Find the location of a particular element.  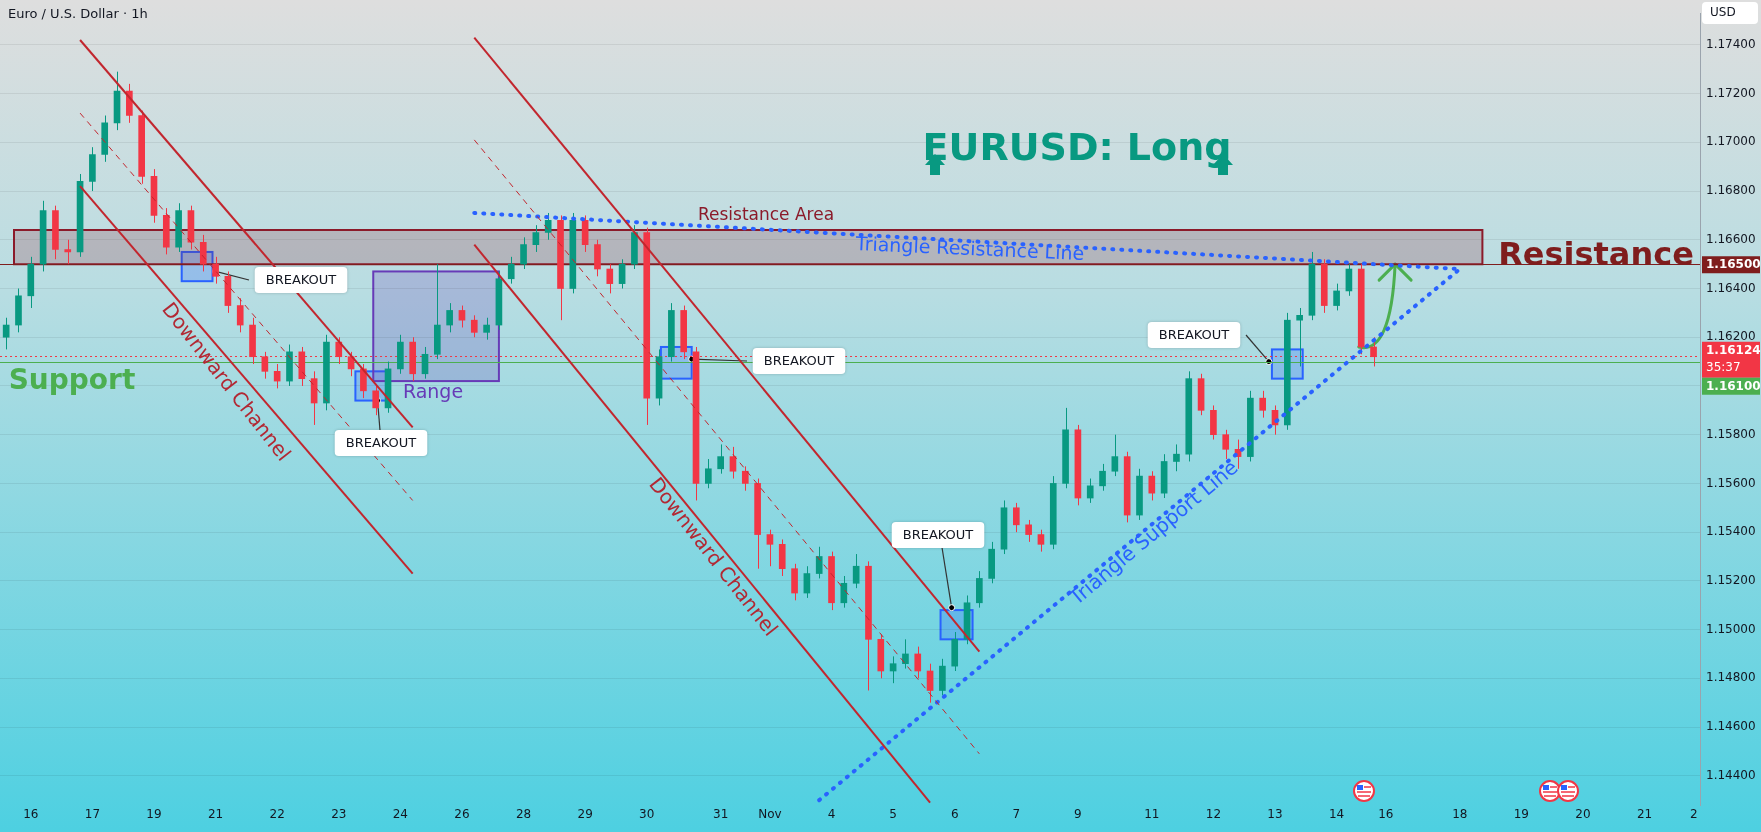

x-tick-label: Nov is located at coordinates (770, 814).